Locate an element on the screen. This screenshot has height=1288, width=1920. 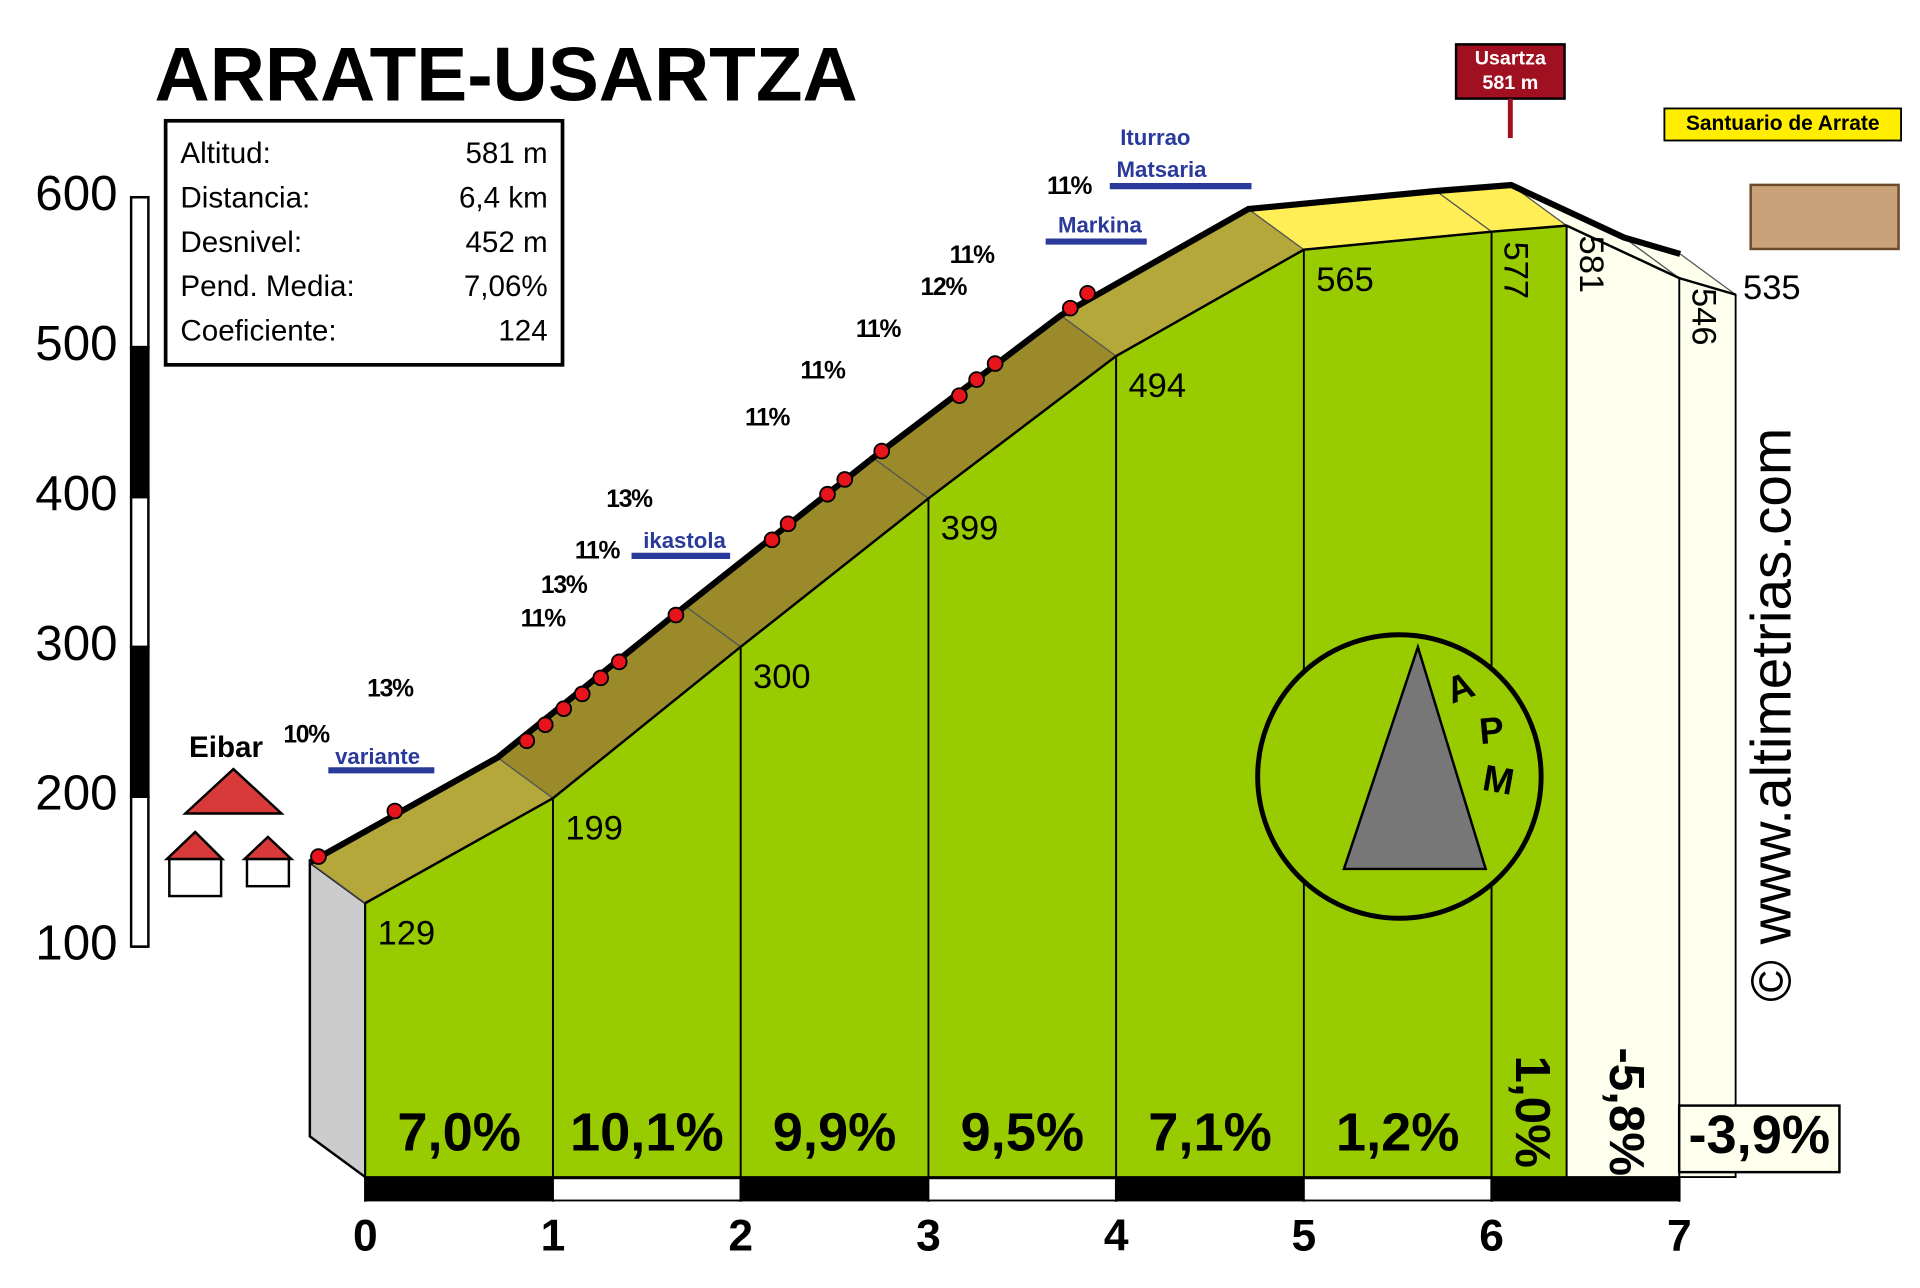
elevation-label: 129 is located at coordinates (407, 933).